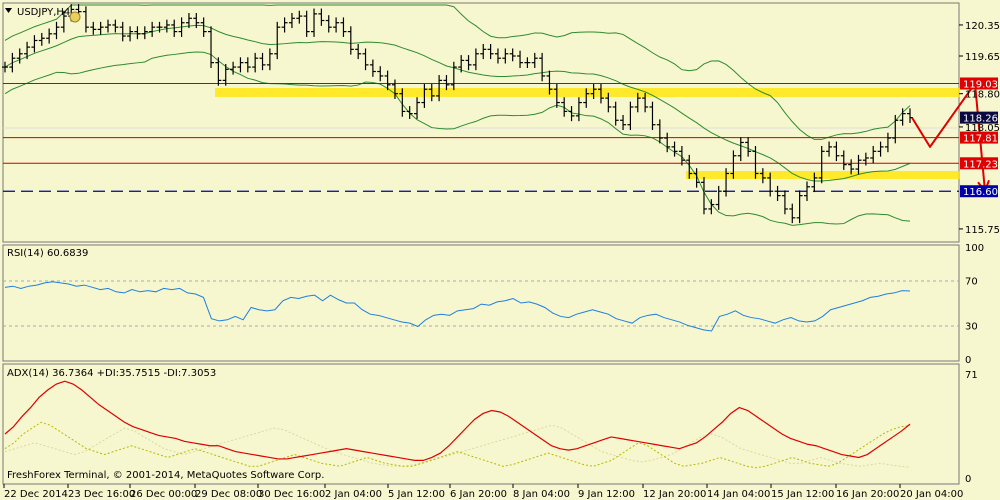  What do you see at coordinates (738, 494) in the screenshot?
I see `time-tick-label-11: 14 Jan 04:00` at bounding box center [738, 494].